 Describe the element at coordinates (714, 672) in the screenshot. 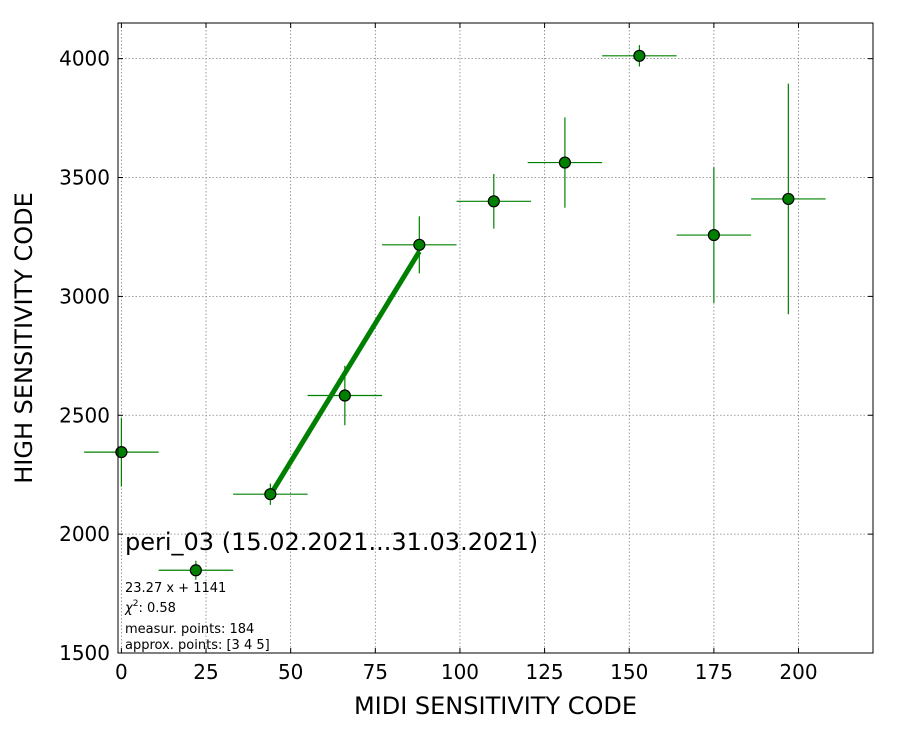

I see `x-tick-label: 175` at that location.